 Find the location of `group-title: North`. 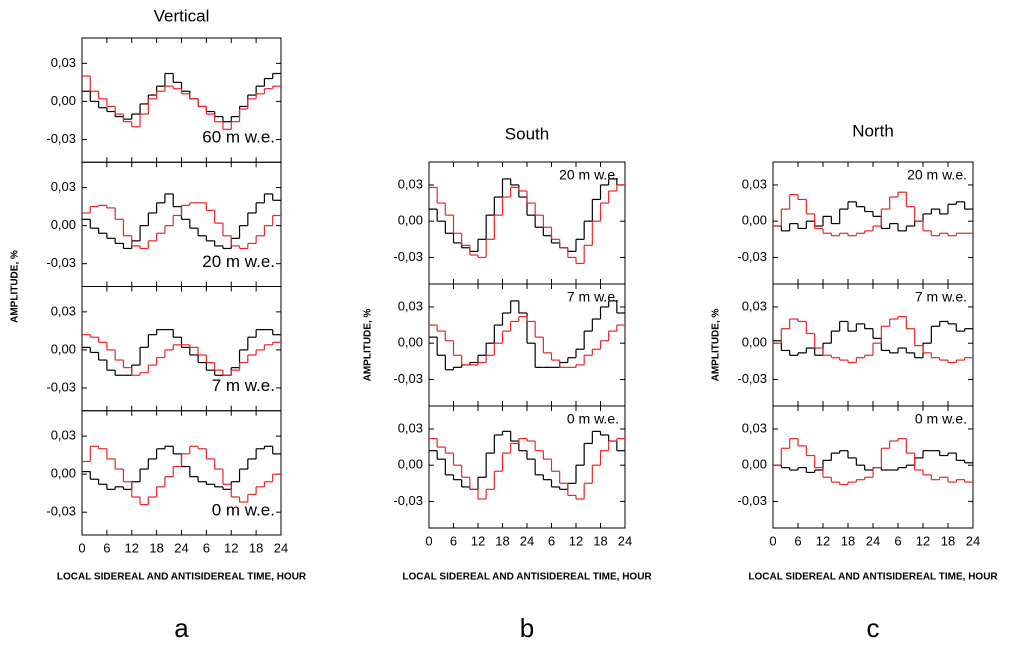

group-title: North is located at coordinates (873, 130).